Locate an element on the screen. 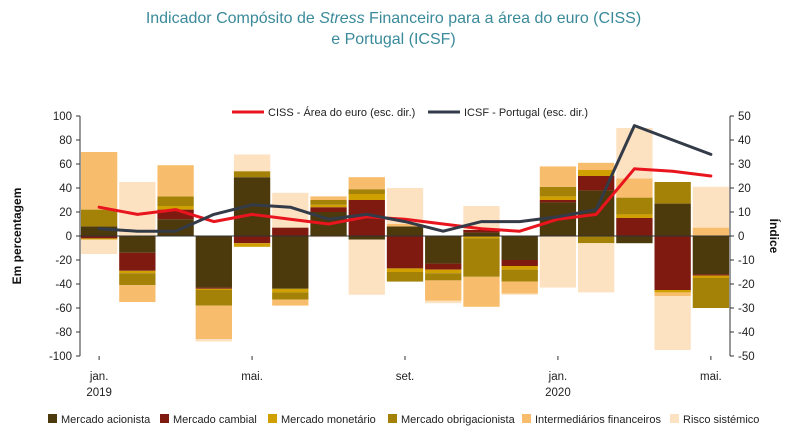 The height and width of the screenshot is (434, 787). x-tick-year-0: 2019 is located at coordinates (99, 393).